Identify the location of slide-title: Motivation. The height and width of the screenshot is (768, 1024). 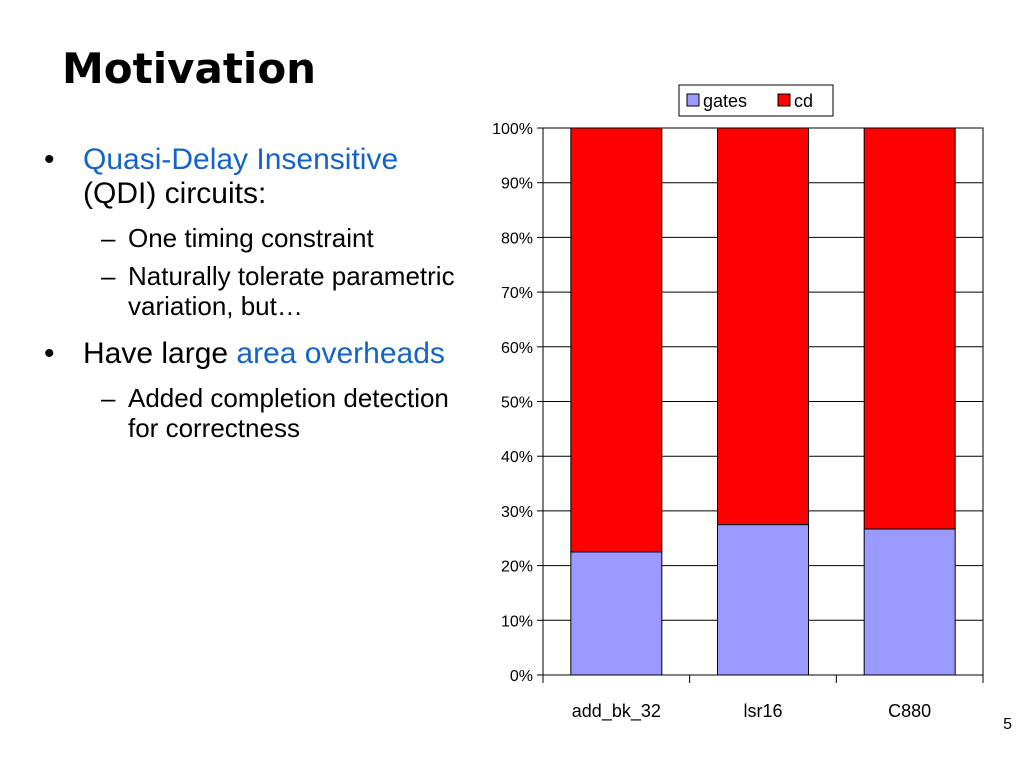
(189, 68).